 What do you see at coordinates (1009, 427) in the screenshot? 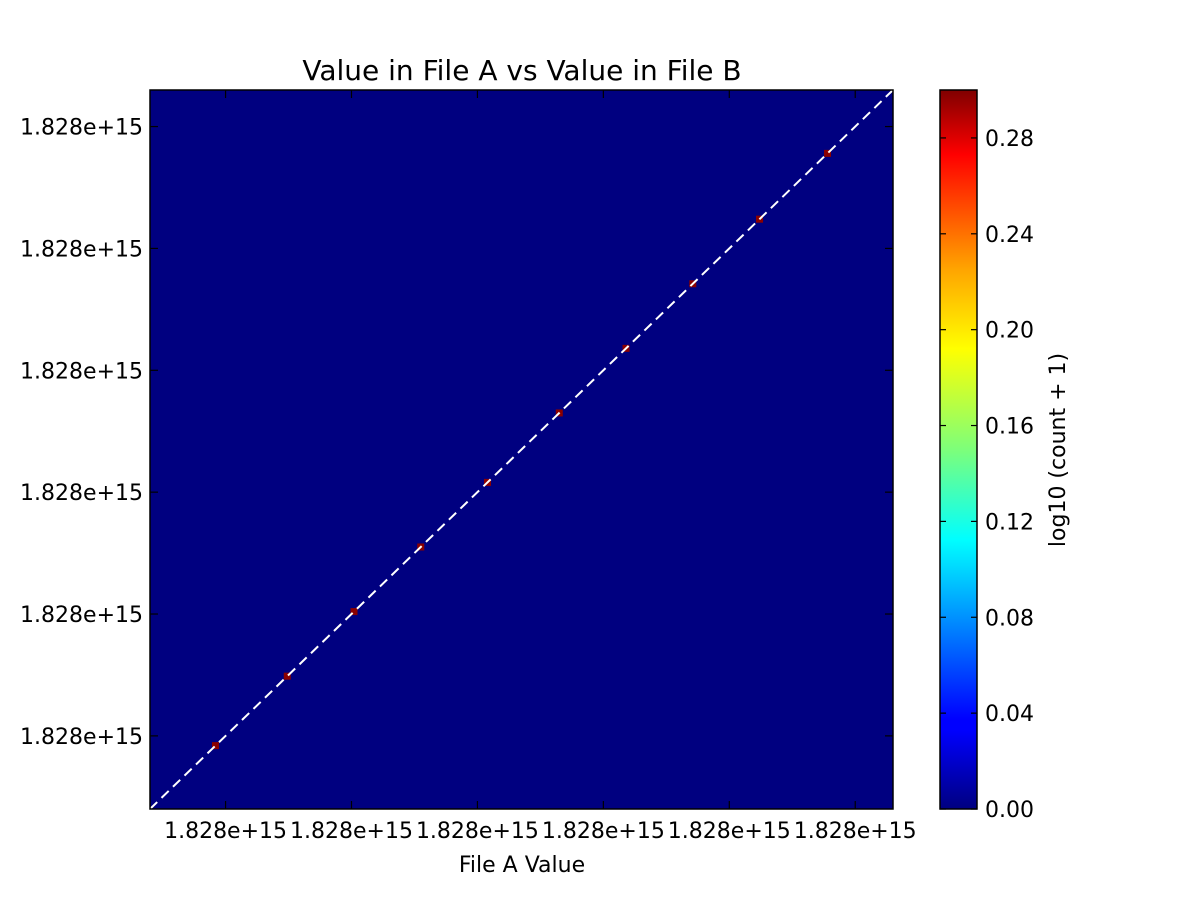
I see `colorbar-tick-label: 0.16` at bounding box center [1009, 427].